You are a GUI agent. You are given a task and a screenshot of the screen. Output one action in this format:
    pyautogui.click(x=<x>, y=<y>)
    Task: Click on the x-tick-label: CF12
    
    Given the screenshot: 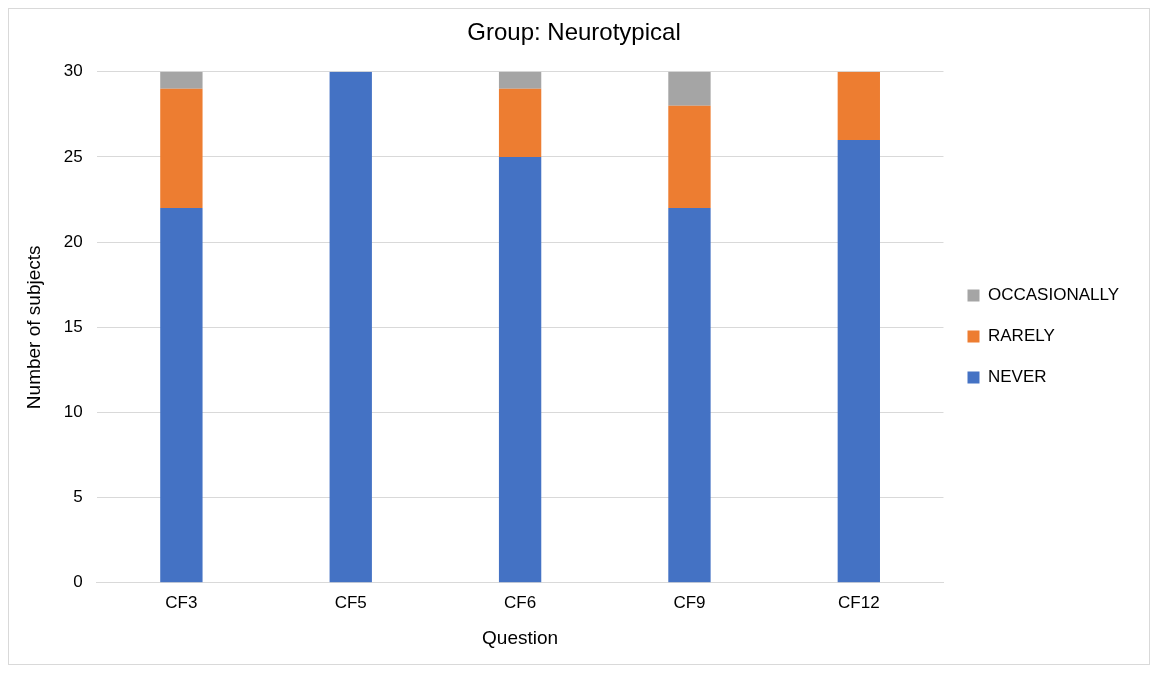 What is the action you would take?
    pyautogui.click(x=859, y=602)
    